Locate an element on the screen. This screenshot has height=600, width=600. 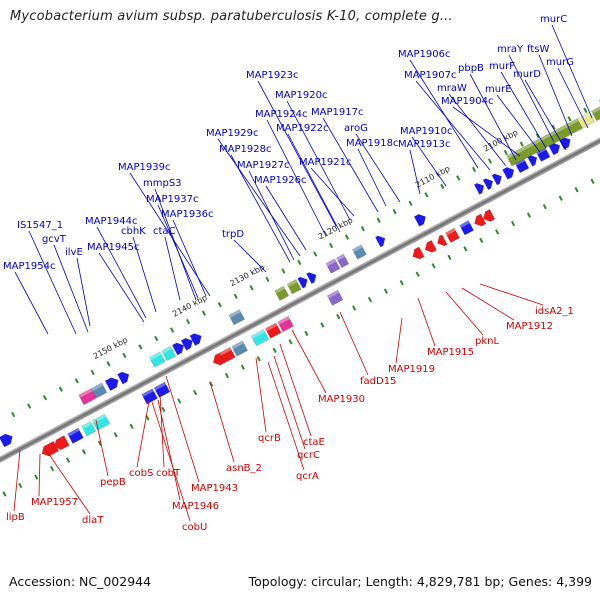
forward-gene-label: MAP1910c is located at coordinates (426, 131).